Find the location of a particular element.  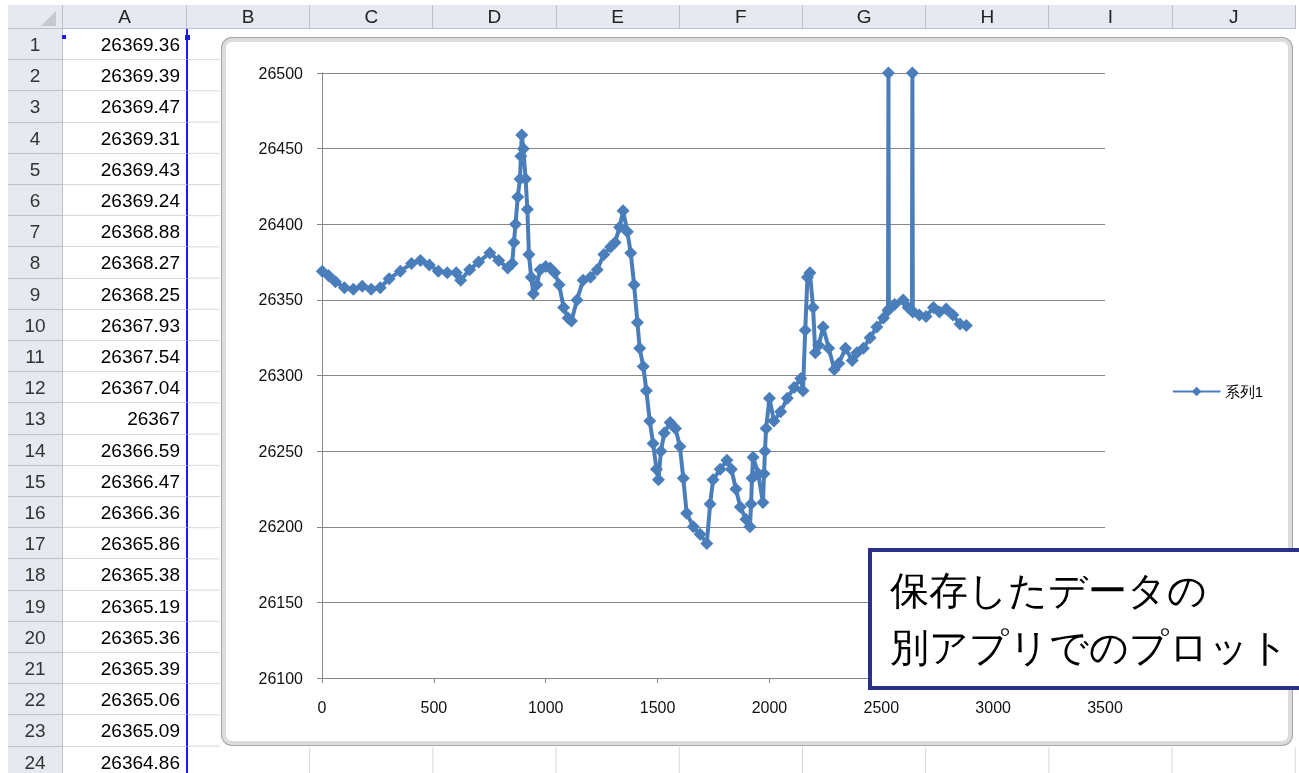

x-tick-label: B is located at coordinates (249, 17).